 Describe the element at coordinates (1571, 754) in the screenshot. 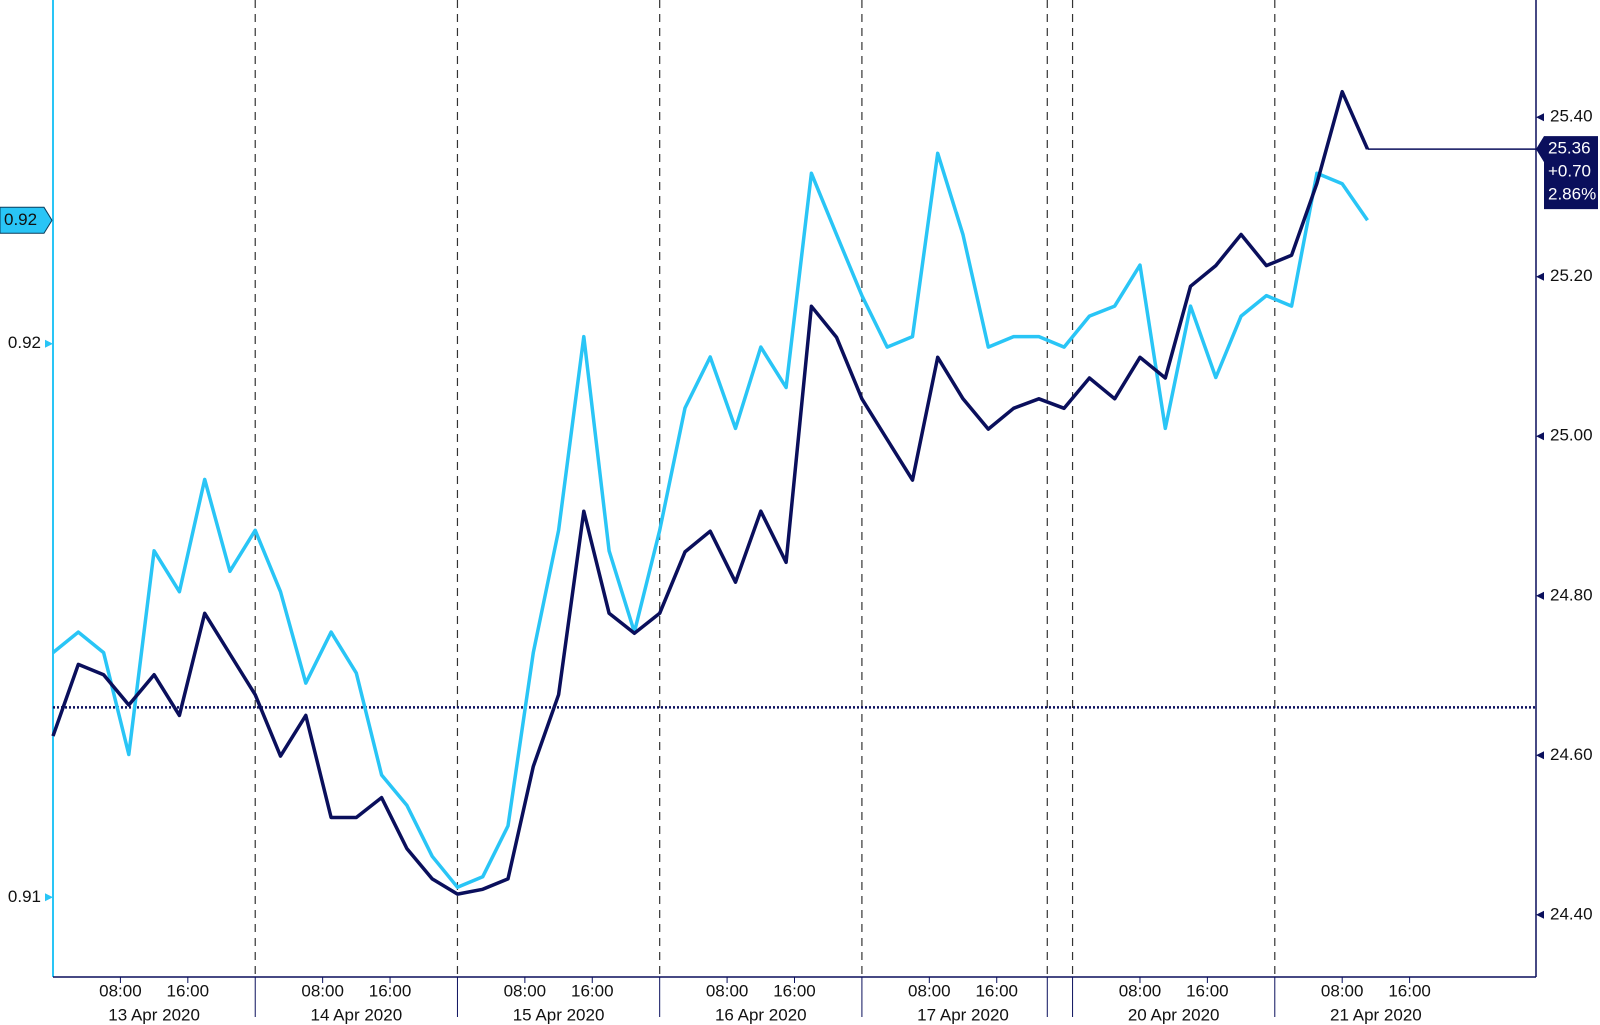

I see `y2-tick-label: 24.60` at that location.